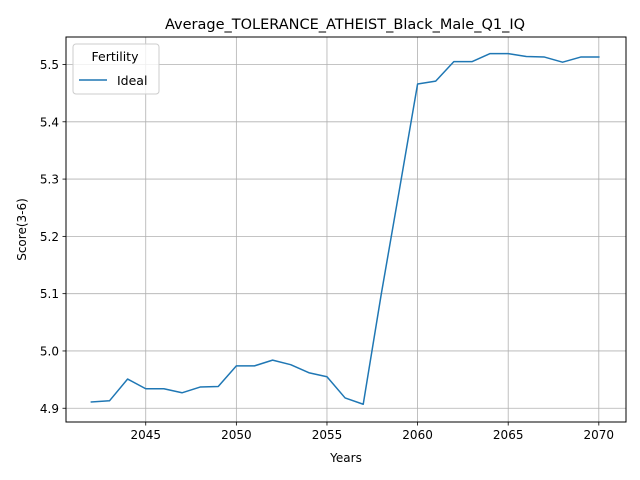  What do you see at coordinates (22, 229) in the screenshot?
I see `y-axis-label: Score(3-6)` at bounding box center [22, 229].